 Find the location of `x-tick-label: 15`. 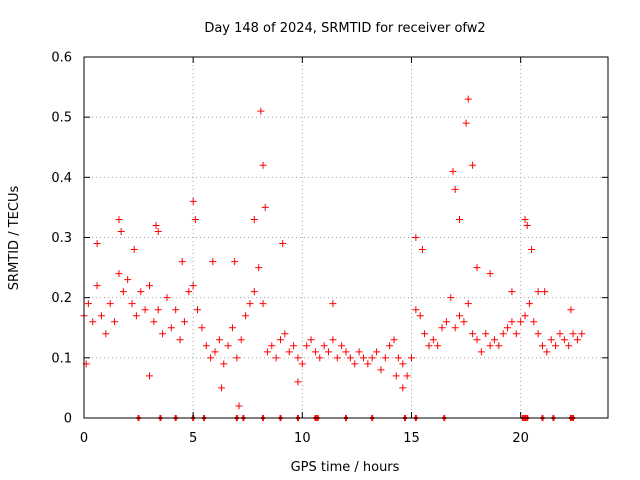

x-tick-label: 15 is located at coordinates (411, 438).